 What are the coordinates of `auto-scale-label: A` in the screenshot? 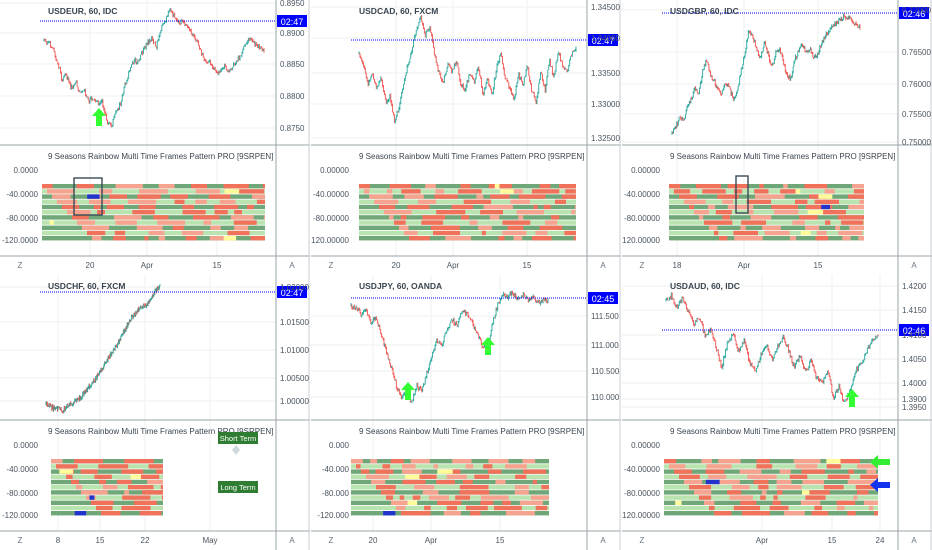 It's located at (292, 540).